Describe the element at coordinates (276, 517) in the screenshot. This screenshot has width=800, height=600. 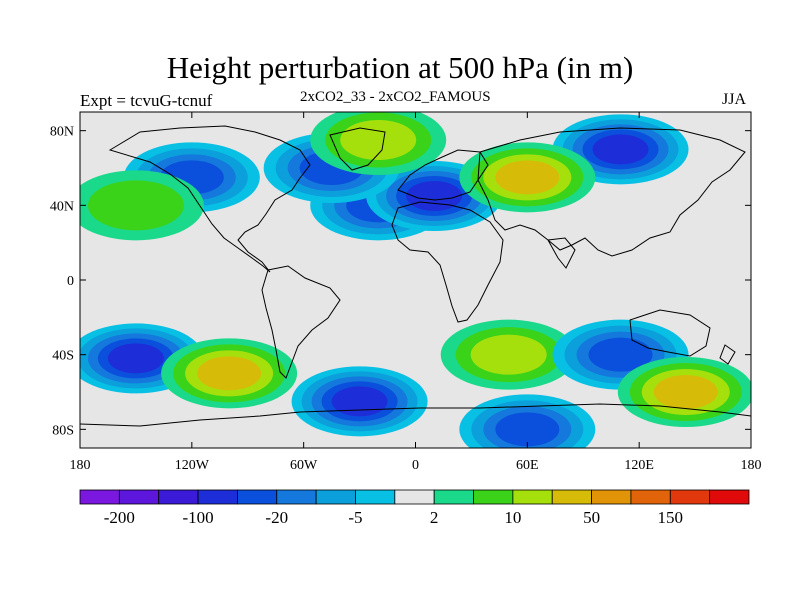
I see `colorbar-label: -20` at that location.